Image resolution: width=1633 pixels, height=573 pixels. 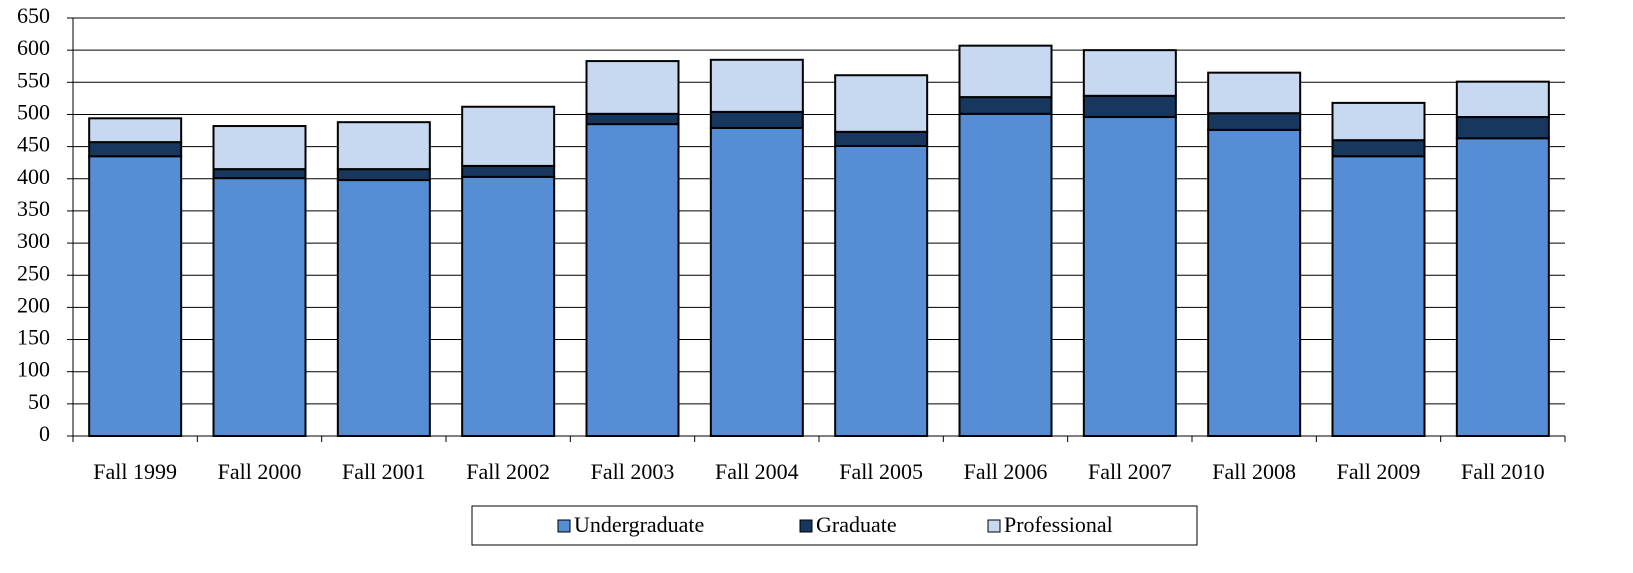 I want to click on x-tick-label: Fall 2005, so click(x=881, y=471).